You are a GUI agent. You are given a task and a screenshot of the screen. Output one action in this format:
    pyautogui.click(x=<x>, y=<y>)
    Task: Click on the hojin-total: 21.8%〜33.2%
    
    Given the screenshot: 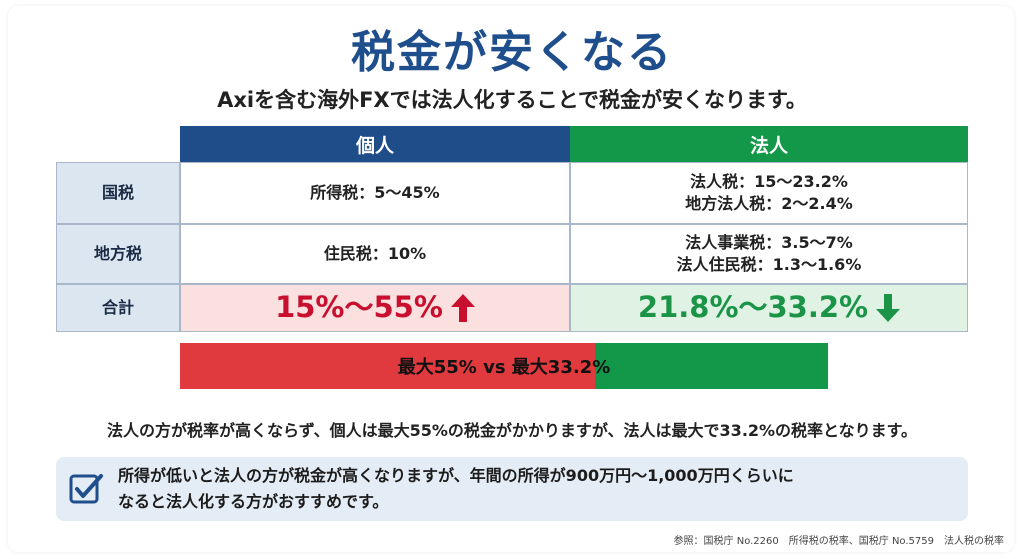 What is the action you would take?
    pyautogui.click(x=769, y=307)
    